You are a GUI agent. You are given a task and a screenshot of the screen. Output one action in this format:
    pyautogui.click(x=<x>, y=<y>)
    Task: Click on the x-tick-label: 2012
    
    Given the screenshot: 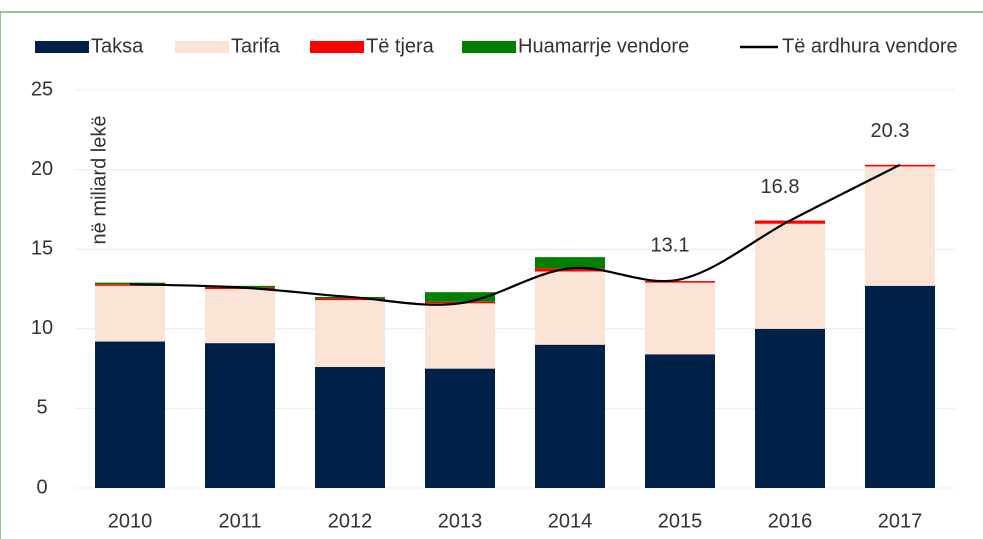 What is the action you would take?
    pyautogui.click(x=350, y=521)
    